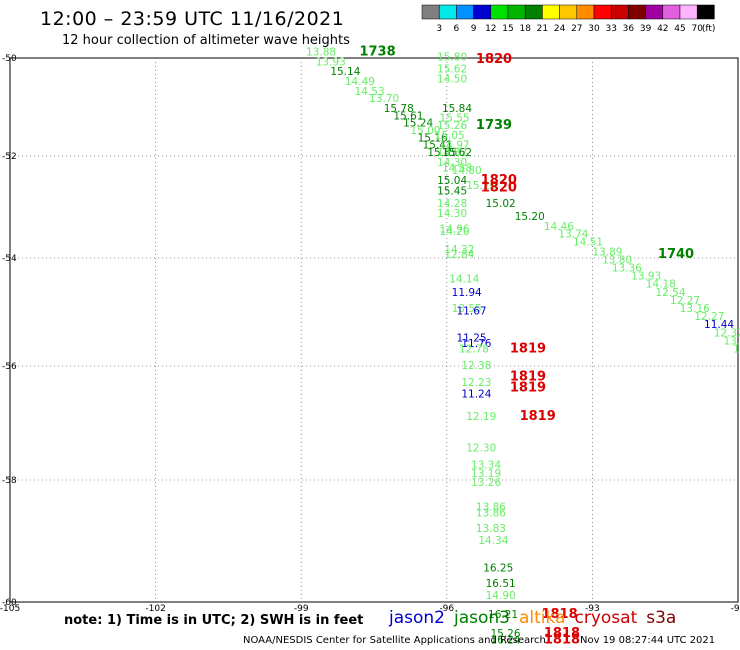 The image size is (740, 650). I want to click on colorbar-unit-label: (ft), so click(709, 29).